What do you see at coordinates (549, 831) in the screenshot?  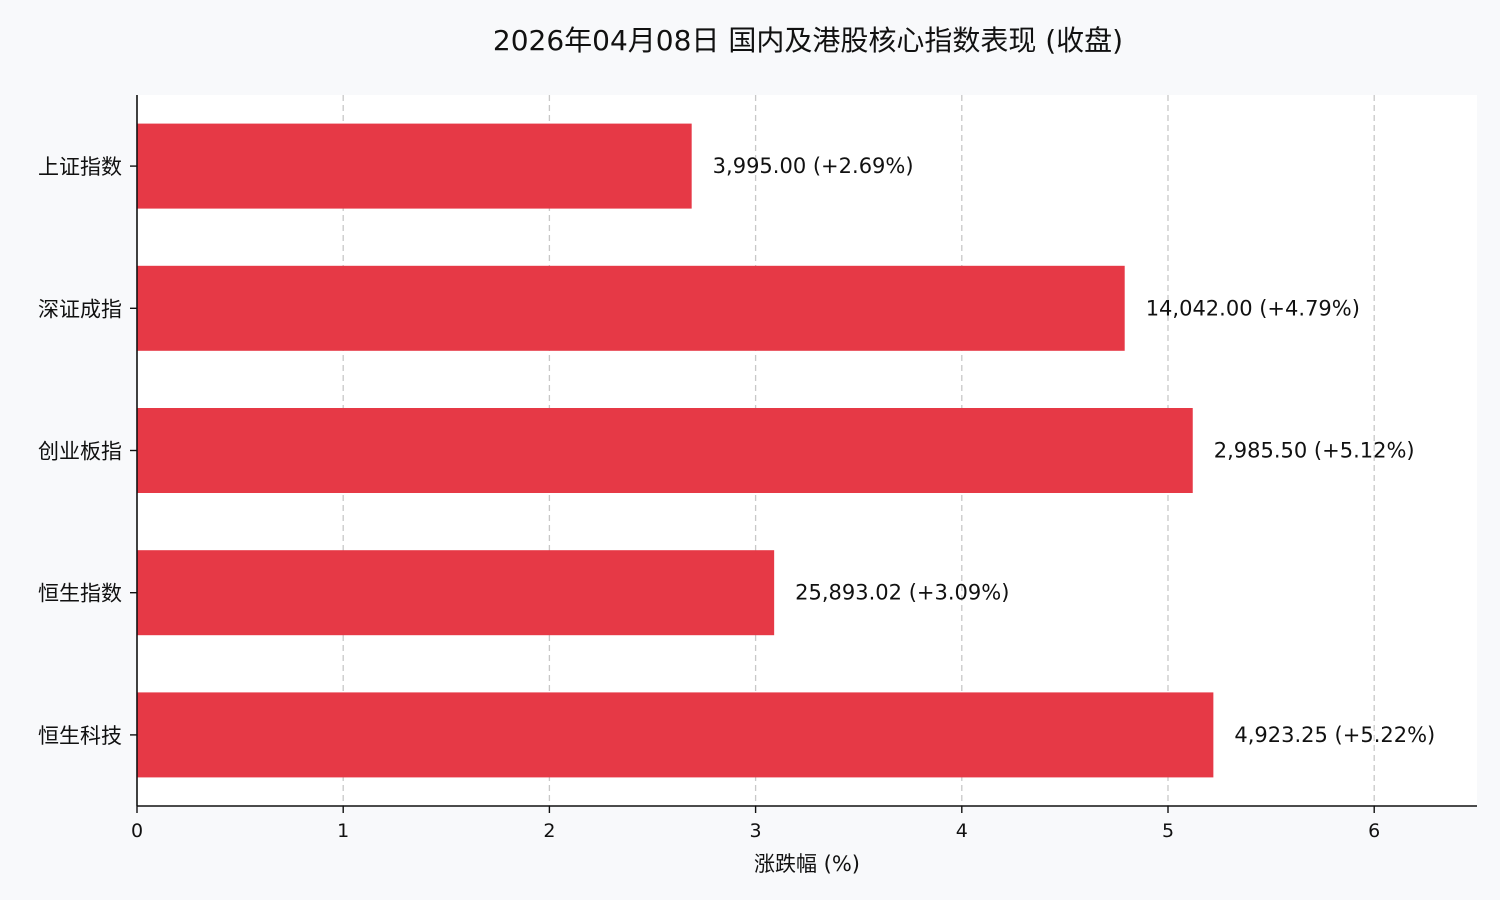 I see `x-tick-label: 2` at bounding box center [549, 831].